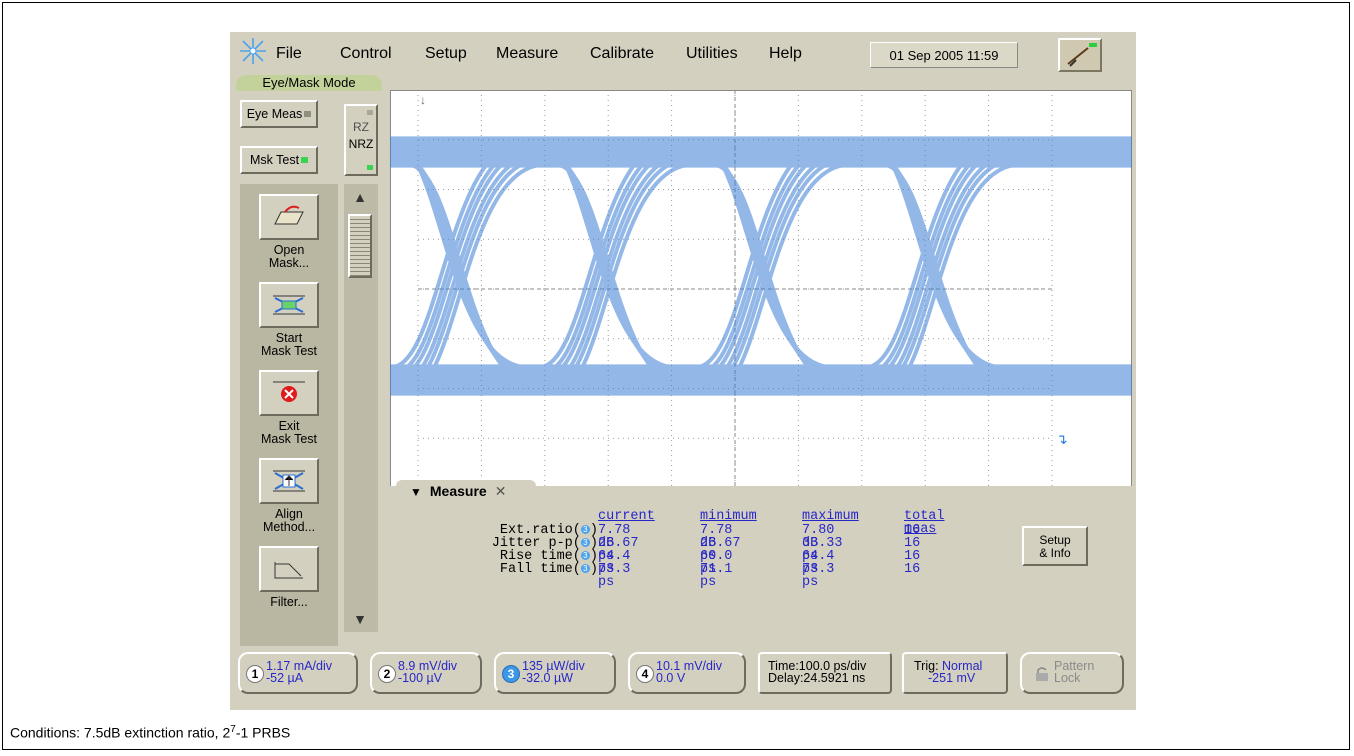 This screenshot has height=756, width=1354. I want to click on start-mask-test-button: Start Mask Test, so click(289, 320).